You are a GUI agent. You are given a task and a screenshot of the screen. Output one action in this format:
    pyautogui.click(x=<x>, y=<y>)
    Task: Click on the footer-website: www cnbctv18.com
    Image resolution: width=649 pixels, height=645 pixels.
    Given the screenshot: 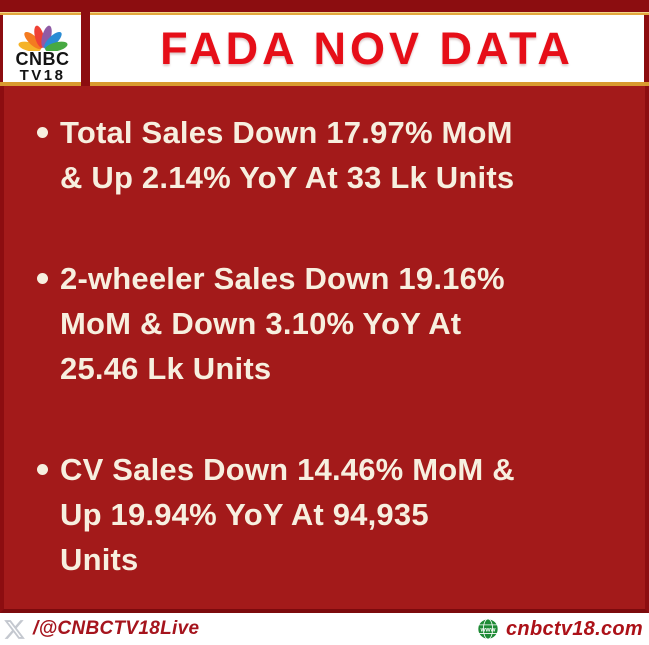 What is the action you would take?
    pyautogui.click(x=560, y=629)
    